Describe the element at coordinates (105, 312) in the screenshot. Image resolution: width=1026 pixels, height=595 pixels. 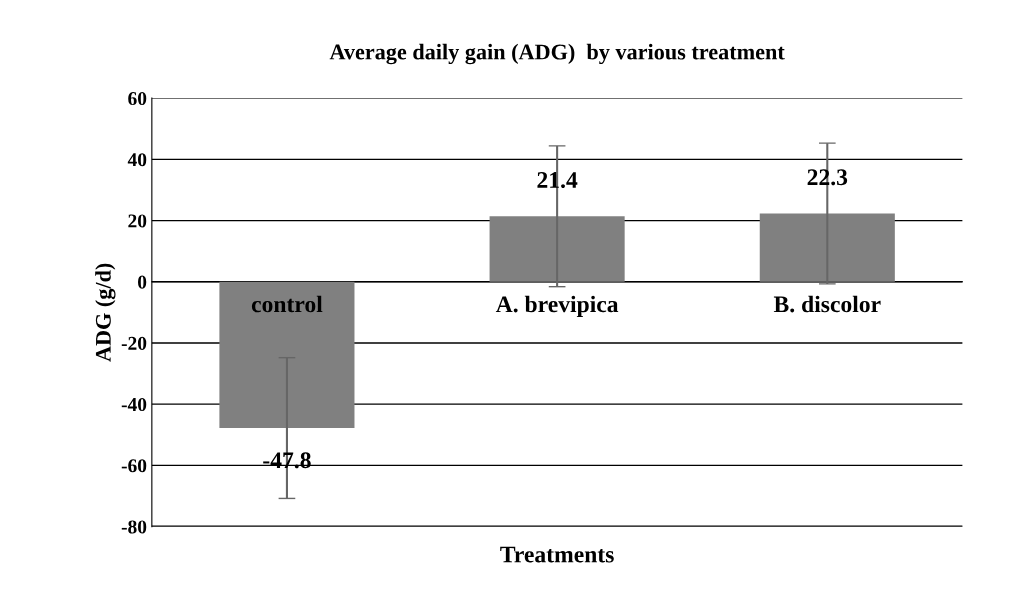
I see `y-axis-title: ADG (g/d)` at that location.